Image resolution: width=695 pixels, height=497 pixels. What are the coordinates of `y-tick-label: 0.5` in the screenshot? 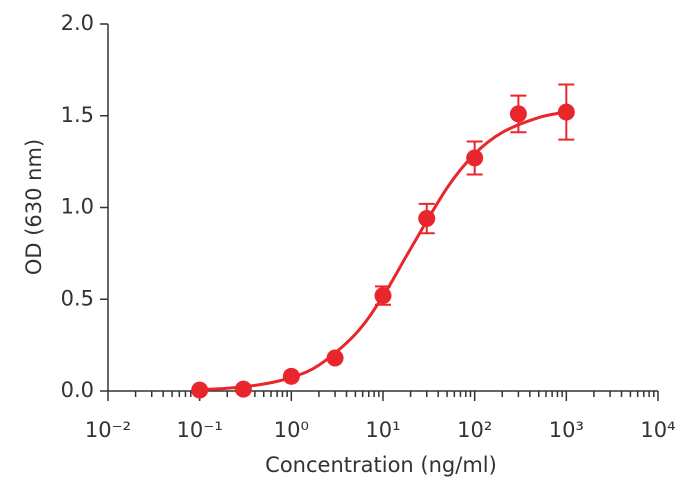 It's located at (77, 298).